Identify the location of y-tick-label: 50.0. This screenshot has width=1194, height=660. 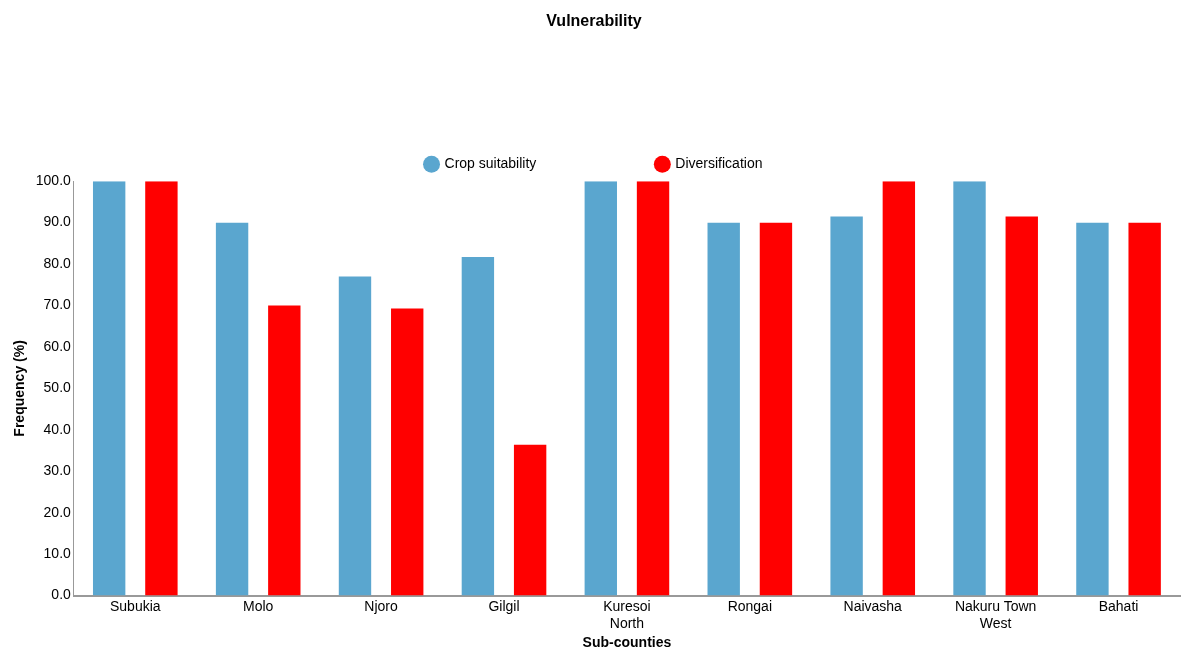
(57, 387).